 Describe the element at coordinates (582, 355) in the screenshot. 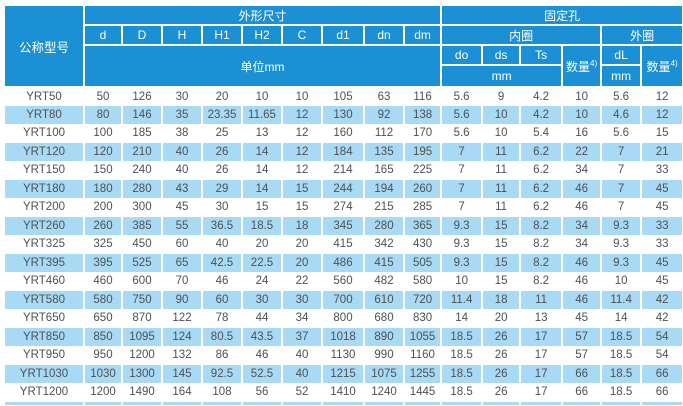

I see `value-cell: 57` at that location.